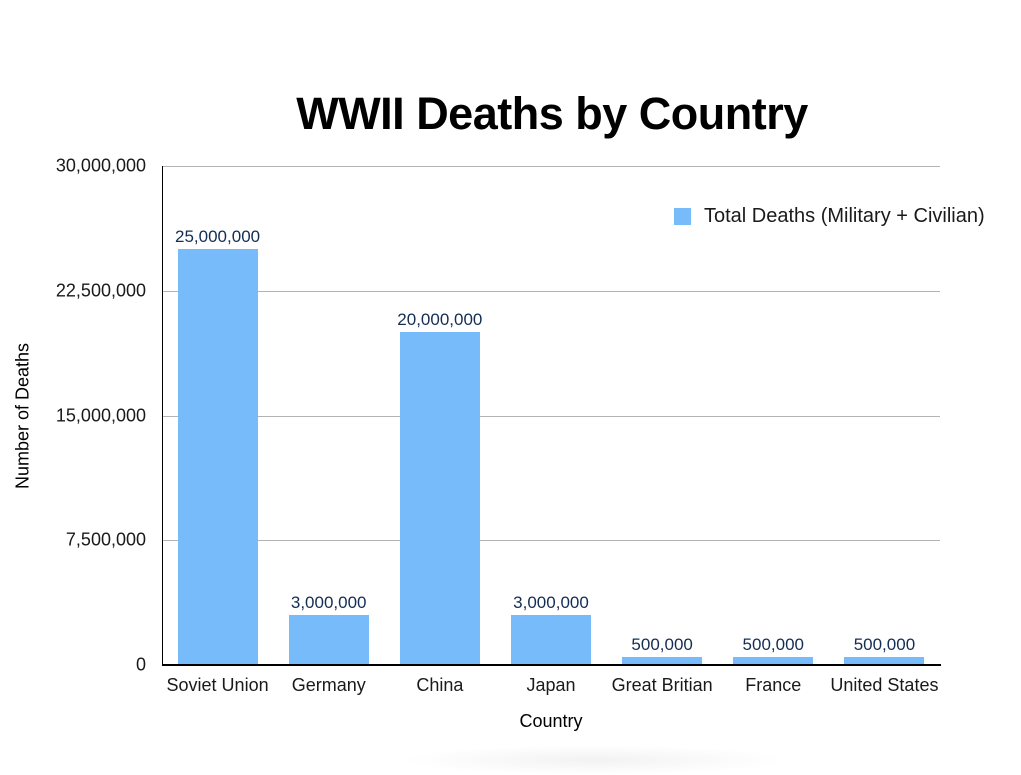  What do you see at coordinates (551, 685) in the screenshot?
I see `x-tick-label: Japan` at bounding box center [551, 685].